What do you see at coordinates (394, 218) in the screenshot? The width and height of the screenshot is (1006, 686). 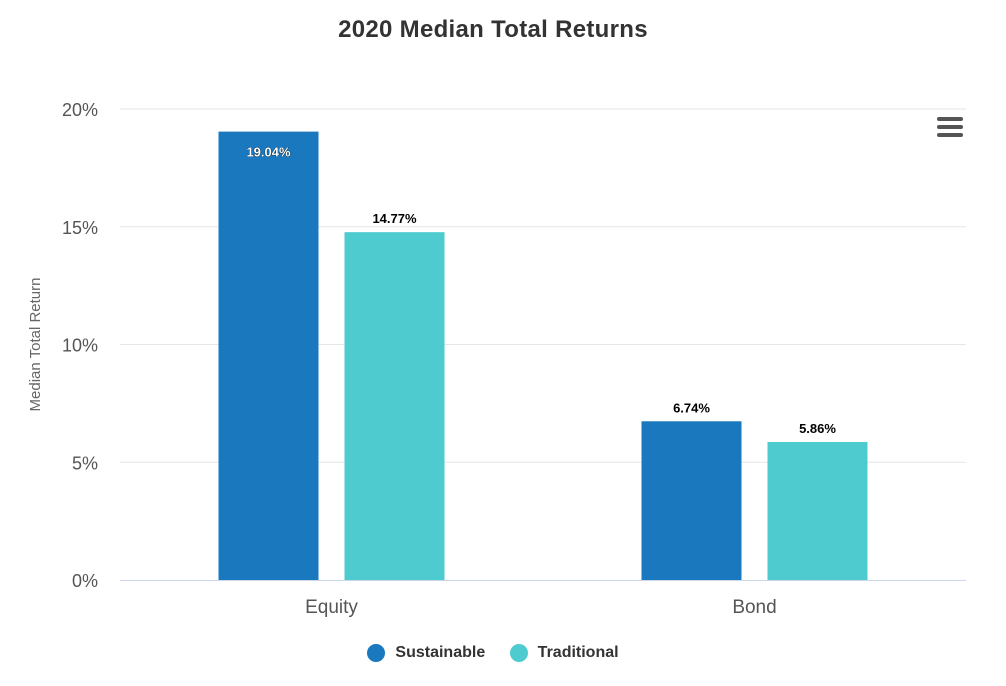 I see `data-label: 14.77%` at bounding box center [394, 218].